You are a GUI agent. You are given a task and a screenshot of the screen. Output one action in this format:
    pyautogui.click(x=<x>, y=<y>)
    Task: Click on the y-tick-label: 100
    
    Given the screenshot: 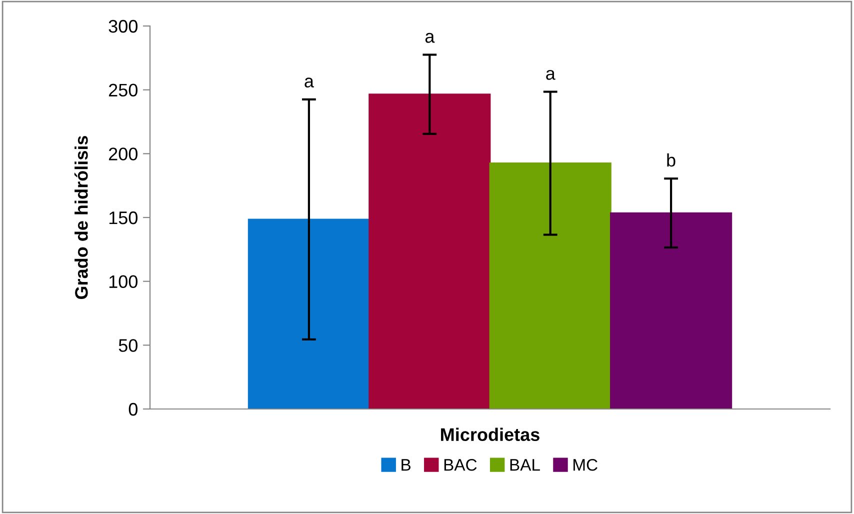 What is the action you would take?
    pyautogui.click(x=123, y=281)
    